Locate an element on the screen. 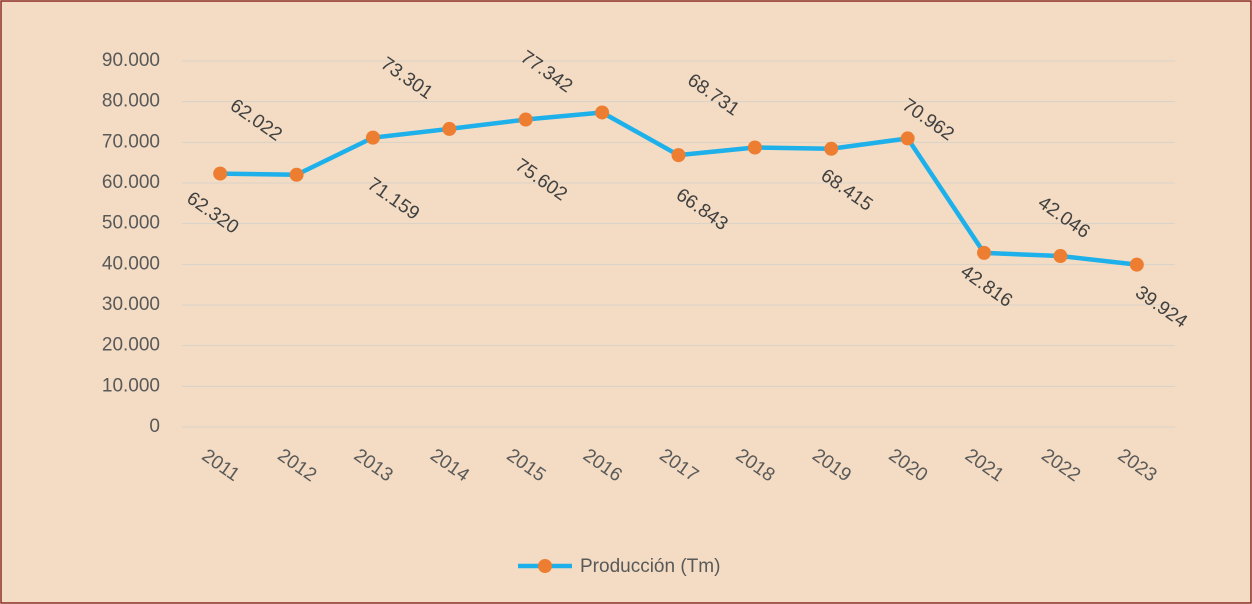 The width and height of the screenshot is (1252, 604). y-tick-label: 10.000 is located at coordinates (131, 385).